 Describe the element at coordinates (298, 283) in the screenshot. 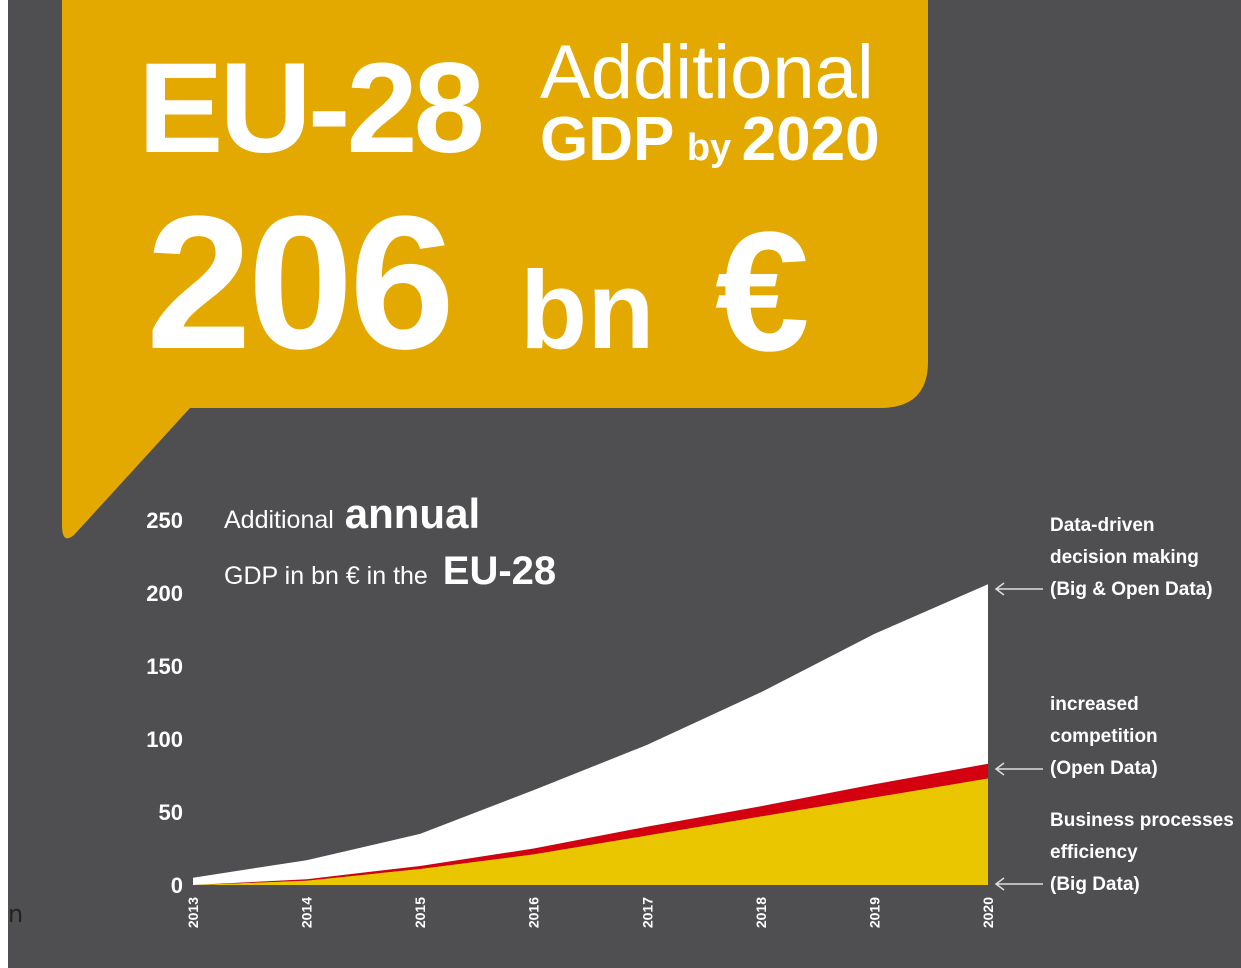

I see `headline-amount: 206` at that location.